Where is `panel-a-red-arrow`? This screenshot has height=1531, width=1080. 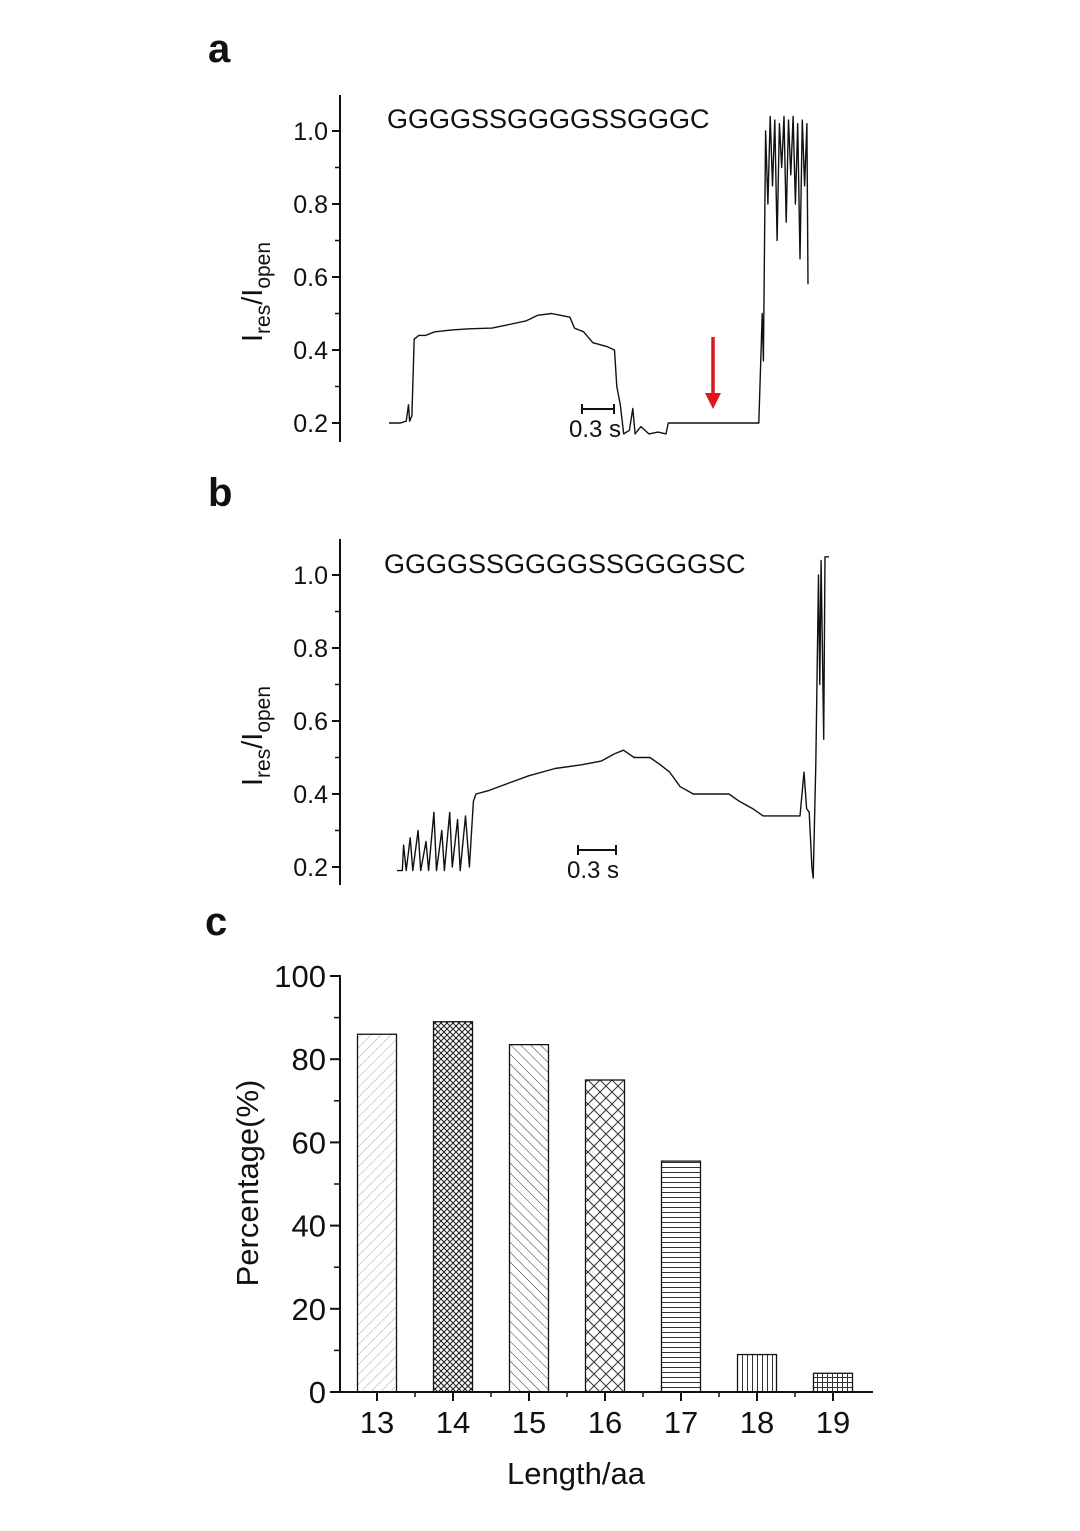
panel-a-red-arrow is located at coordinates (713, 373).